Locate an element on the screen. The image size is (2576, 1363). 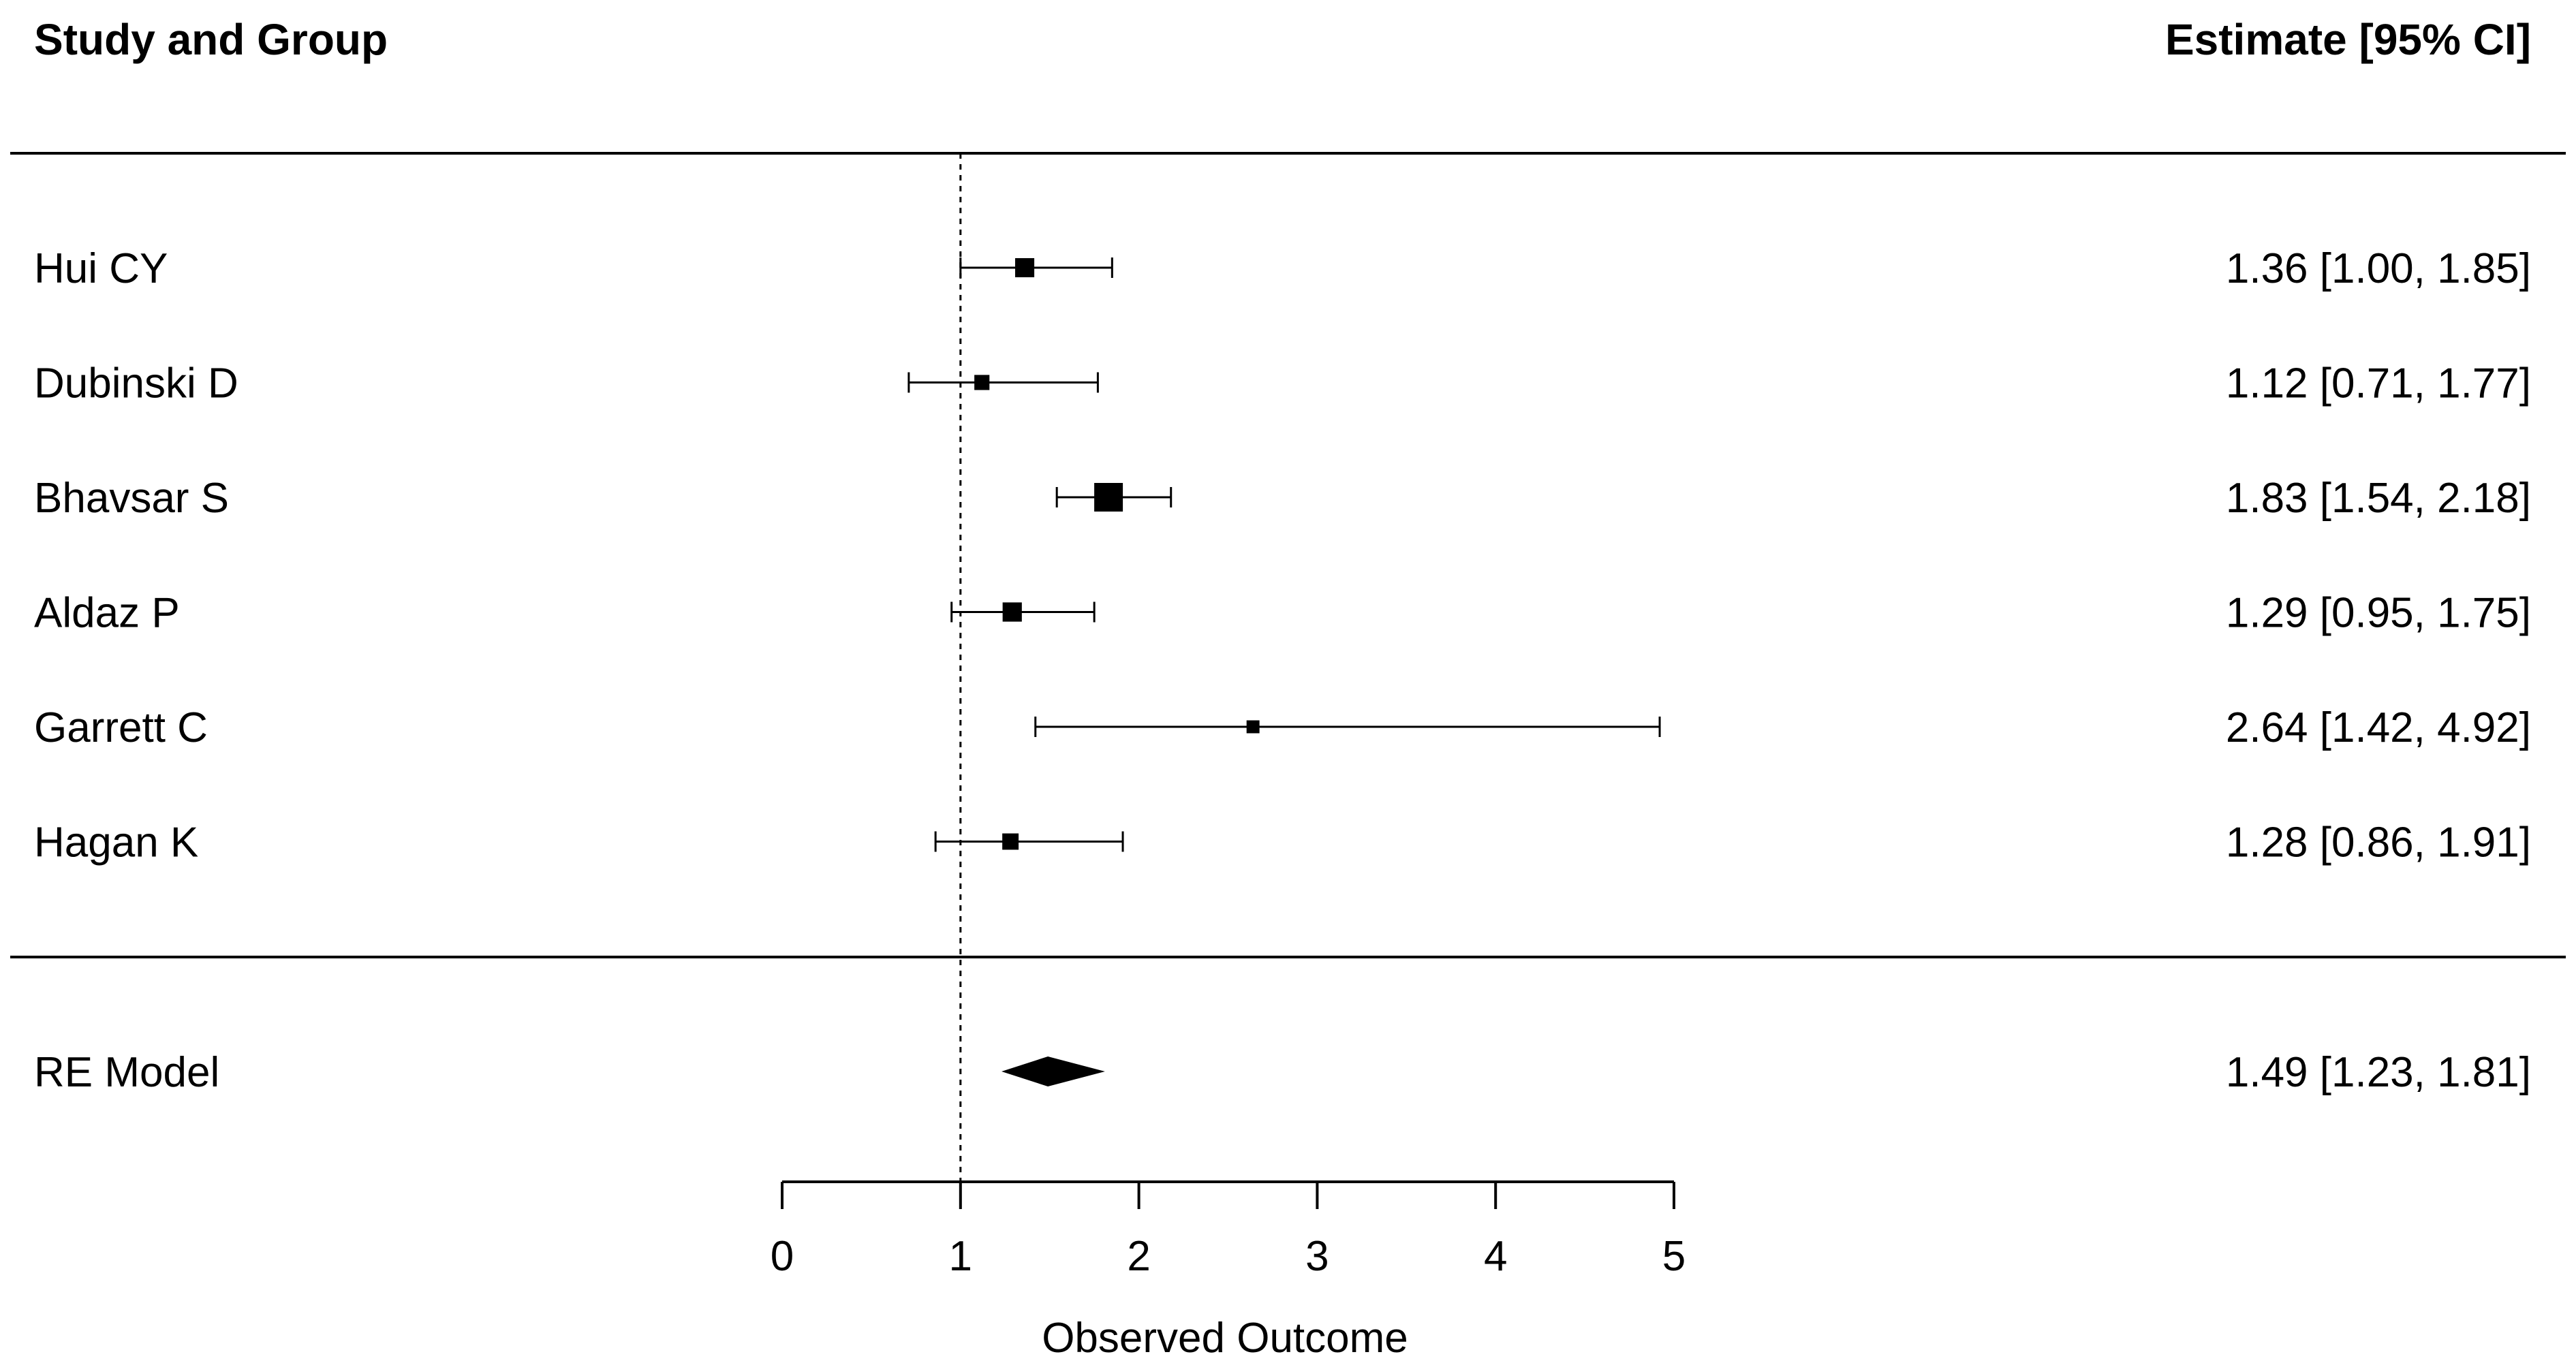
estimate-ci-text: 2.64 [1.42, 4.92] is located at coordinates (2378, 728).